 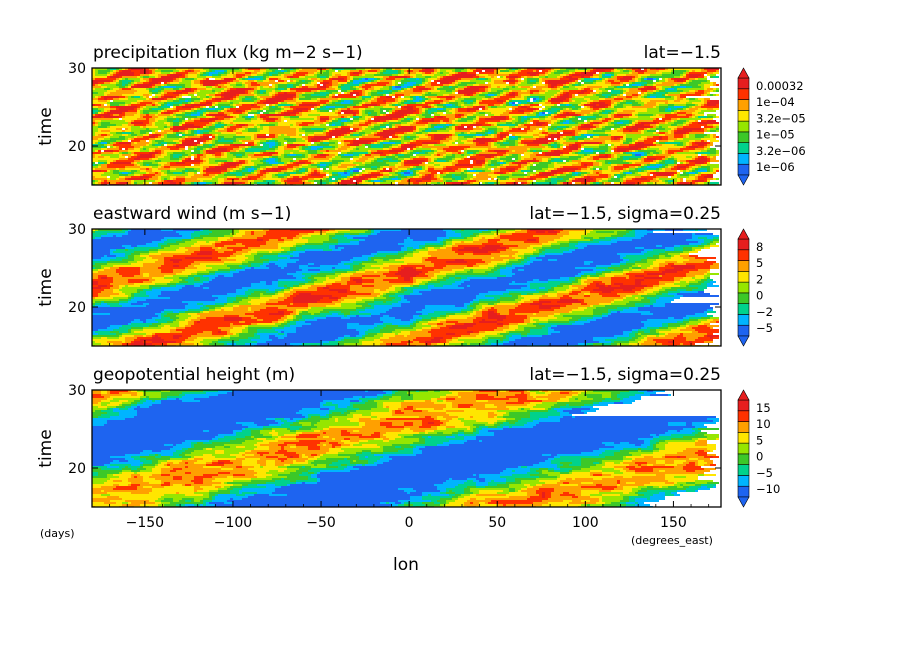 What do you see at coordinates (775, 102) in the screenshot?
I see `colorbar-label: 1e−04` at bounding box center [775, 102].